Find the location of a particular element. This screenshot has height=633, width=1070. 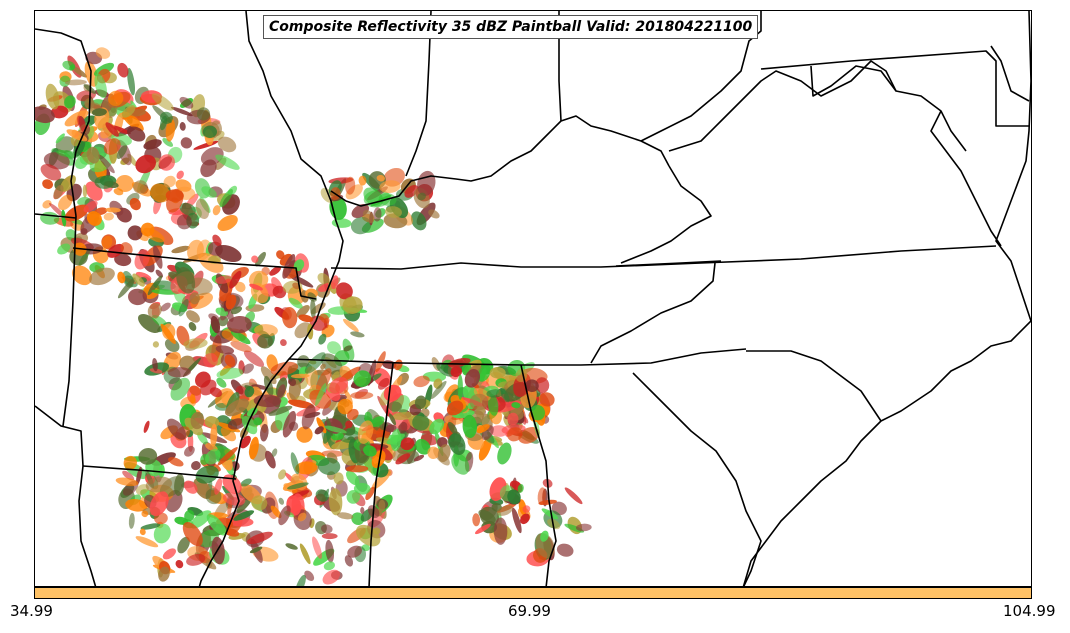

ks-ok-border is located at coordinates (56, 216).